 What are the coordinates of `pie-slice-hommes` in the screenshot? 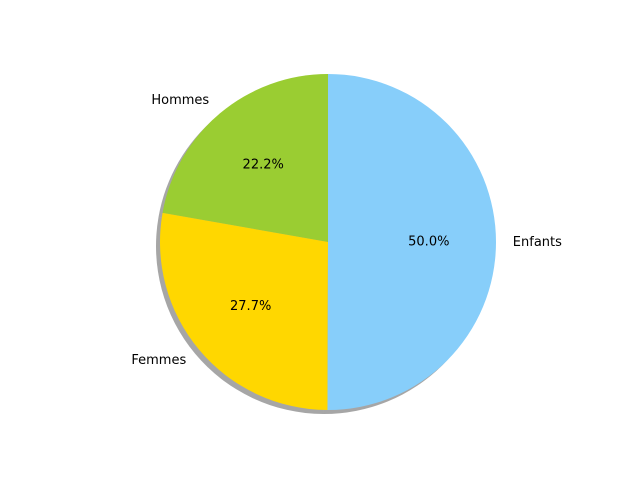 It's located at (245, 158).